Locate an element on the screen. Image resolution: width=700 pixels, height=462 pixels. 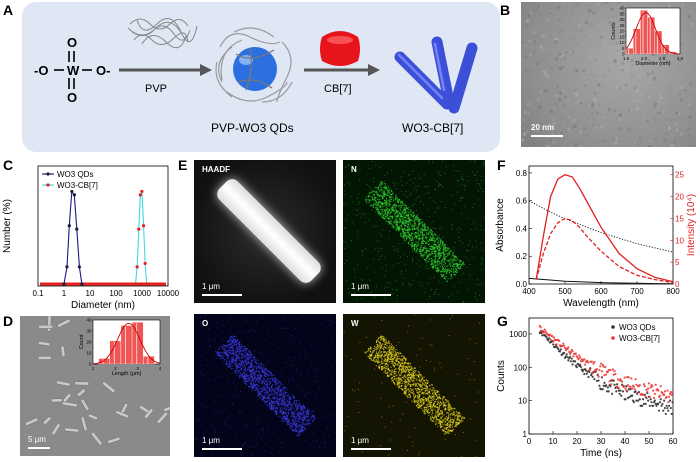
nanorods-icon is located at coordinates (436, 75).